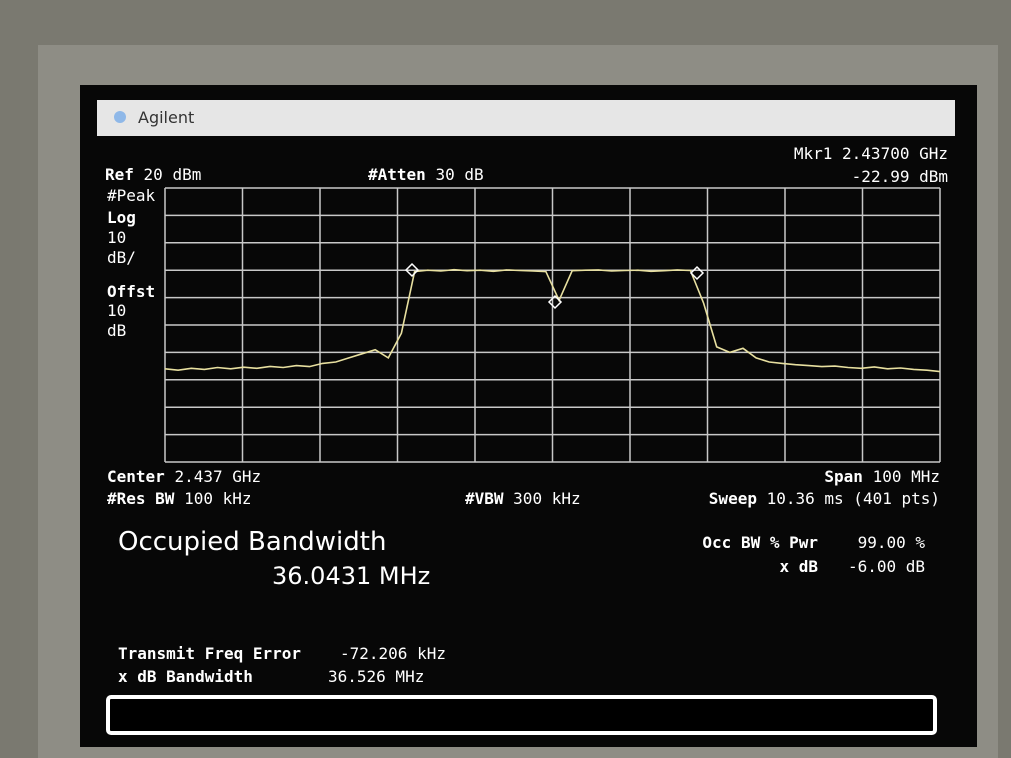 The height and width of the screenshot is (758, 1011). I want to click on trace, so click(552, 320).